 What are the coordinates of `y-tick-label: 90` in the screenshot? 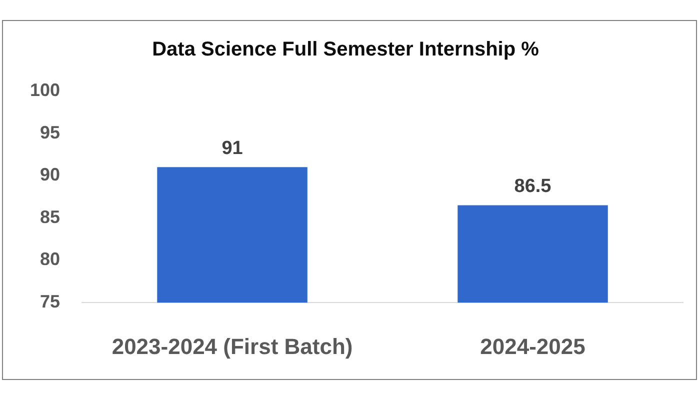 It's located at (50, 174).